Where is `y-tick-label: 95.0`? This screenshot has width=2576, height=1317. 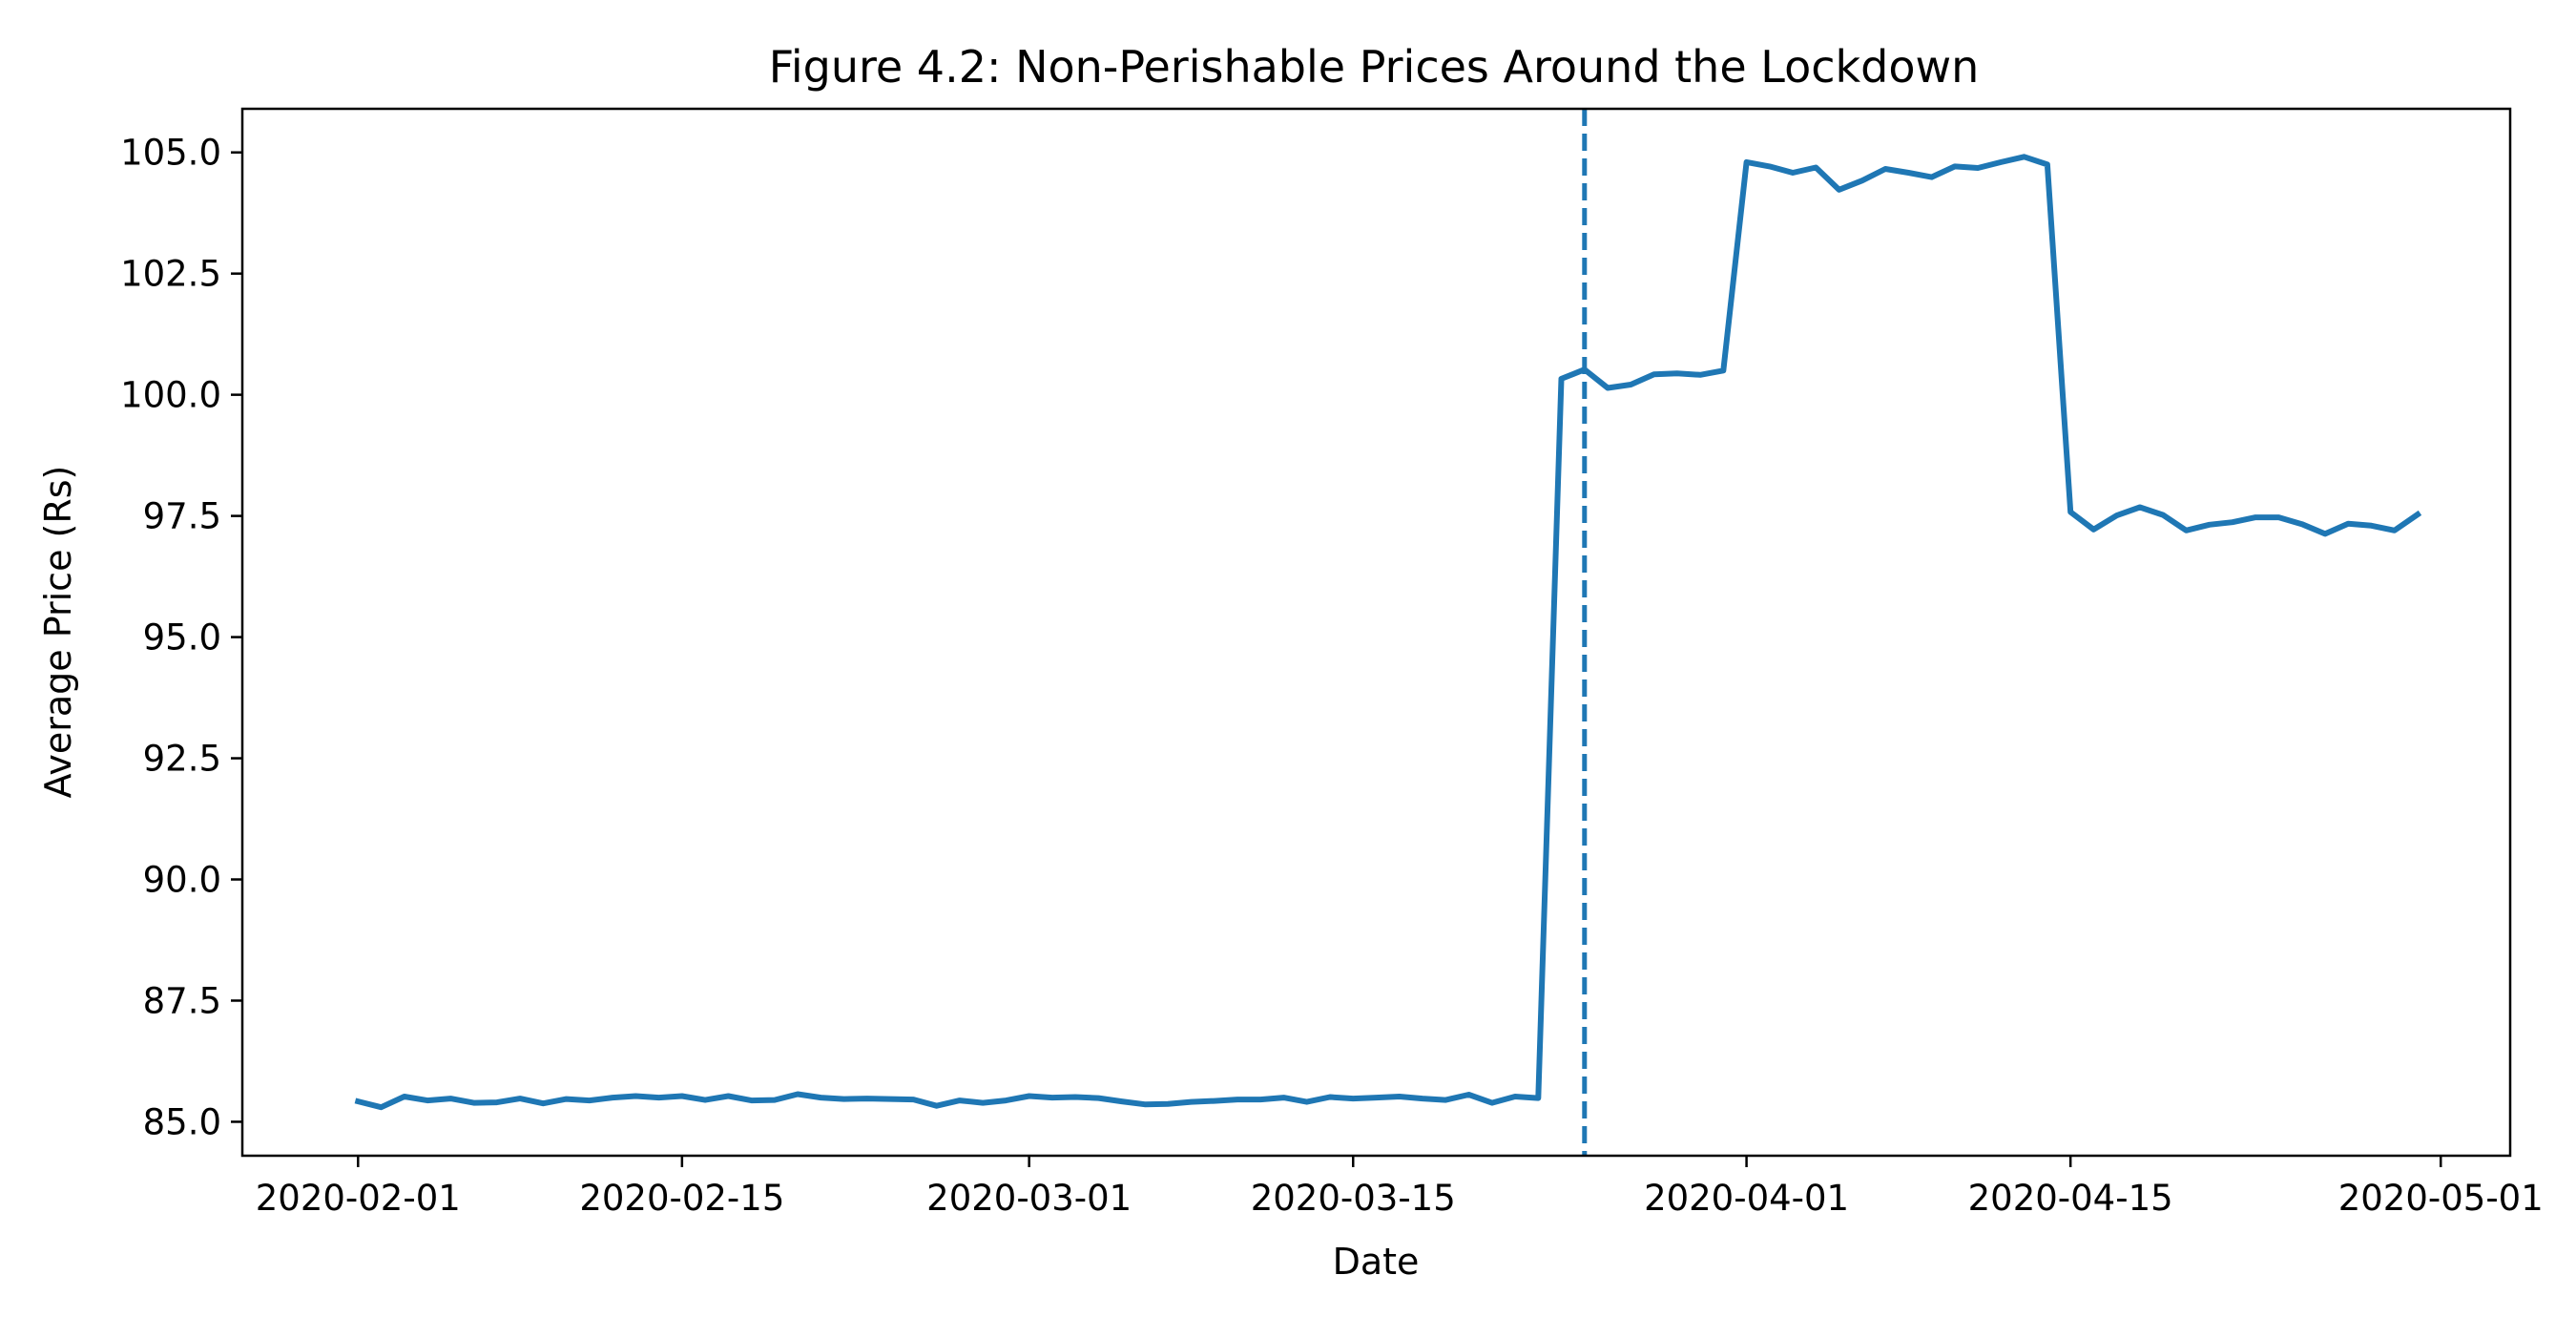
y-tick-label: 95.0 is located at coordinates (182, 637).